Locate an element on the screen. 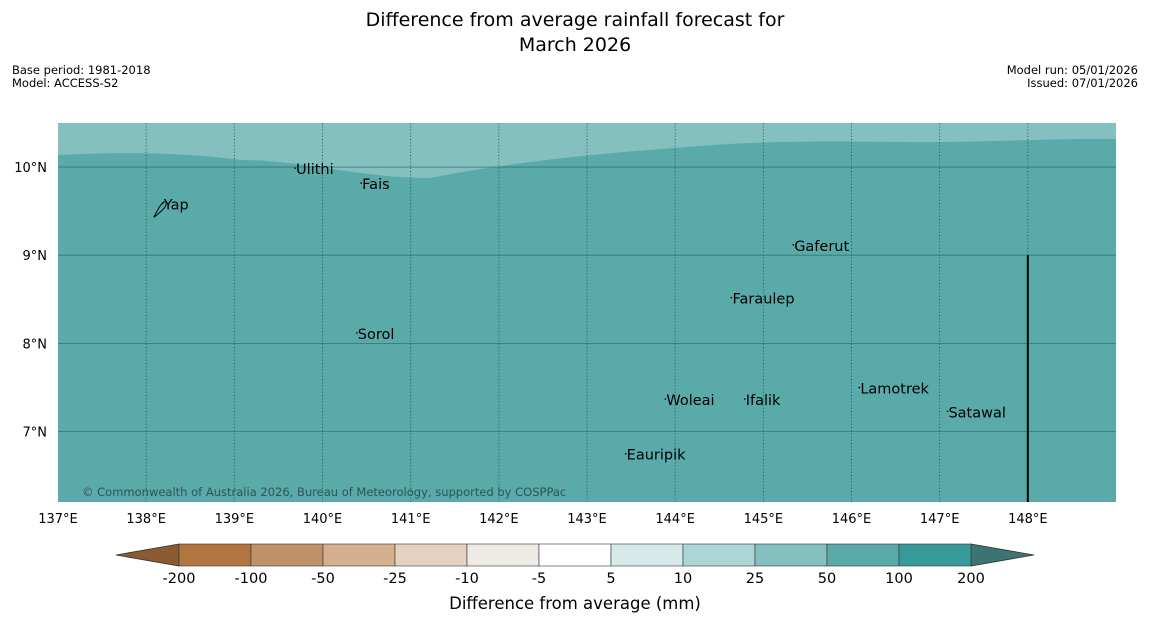 This screenshot has width=1150, height=644. model-run-text: Model run: 05/01/2026 is located at coordinates (1072, 70).